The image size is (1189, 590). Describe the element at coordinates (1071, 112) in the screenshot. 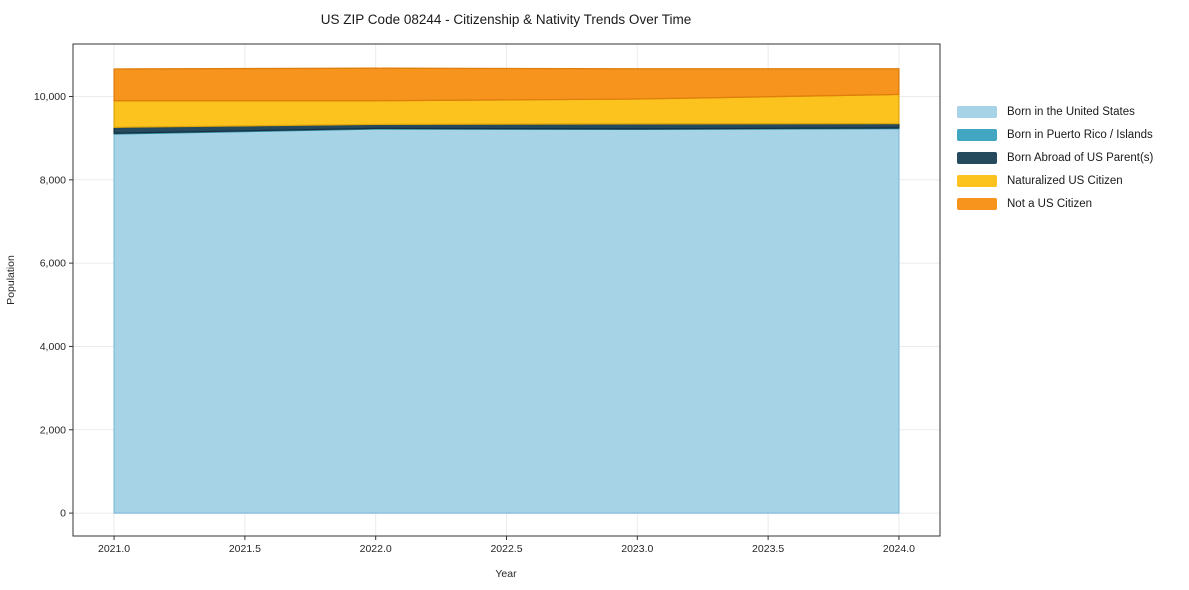

I see `legend-label: Born in the United States` at that location.